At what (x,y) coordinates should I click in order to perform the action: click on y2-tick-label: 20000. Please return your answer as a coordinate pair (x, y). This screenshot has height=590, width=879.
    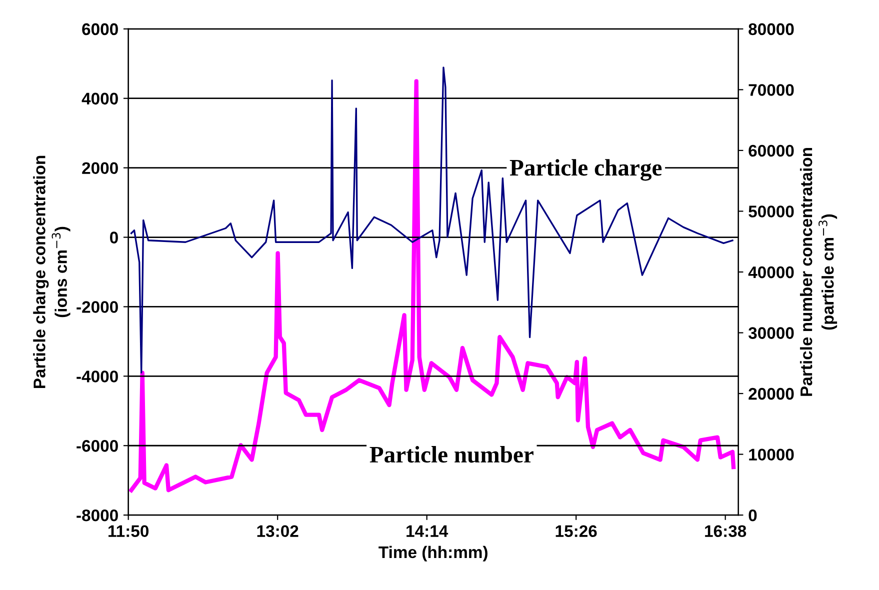
    Looking at the image, I should click on (771, 394).